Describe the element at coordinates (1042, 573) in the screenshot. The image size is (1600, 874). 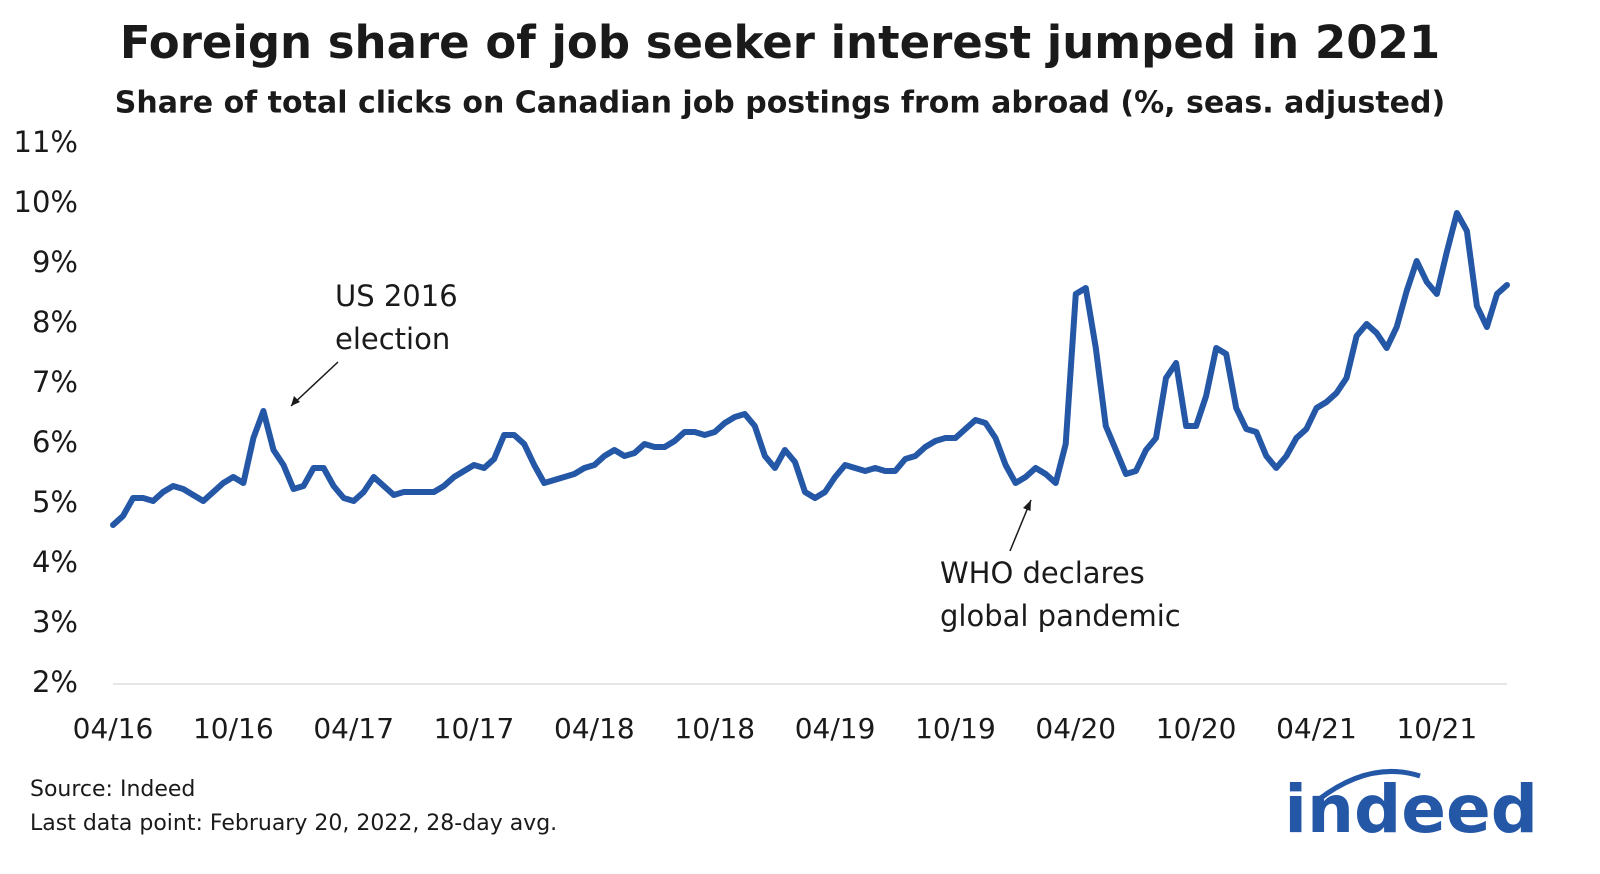
I see `annotation: WHO declares` at that location.